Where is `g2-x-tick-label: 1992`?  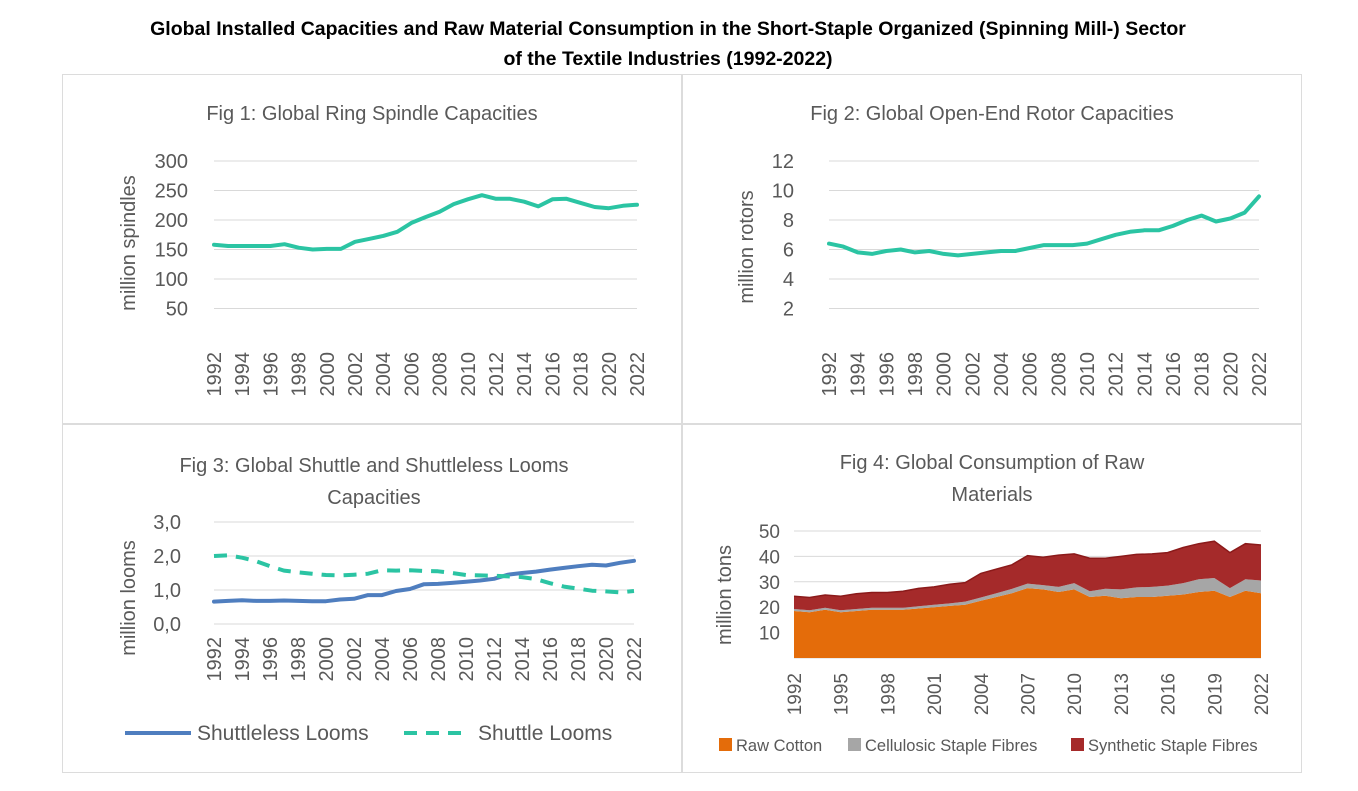 g2-x-tick-label: 1992 is located at coordinates (830, 374).